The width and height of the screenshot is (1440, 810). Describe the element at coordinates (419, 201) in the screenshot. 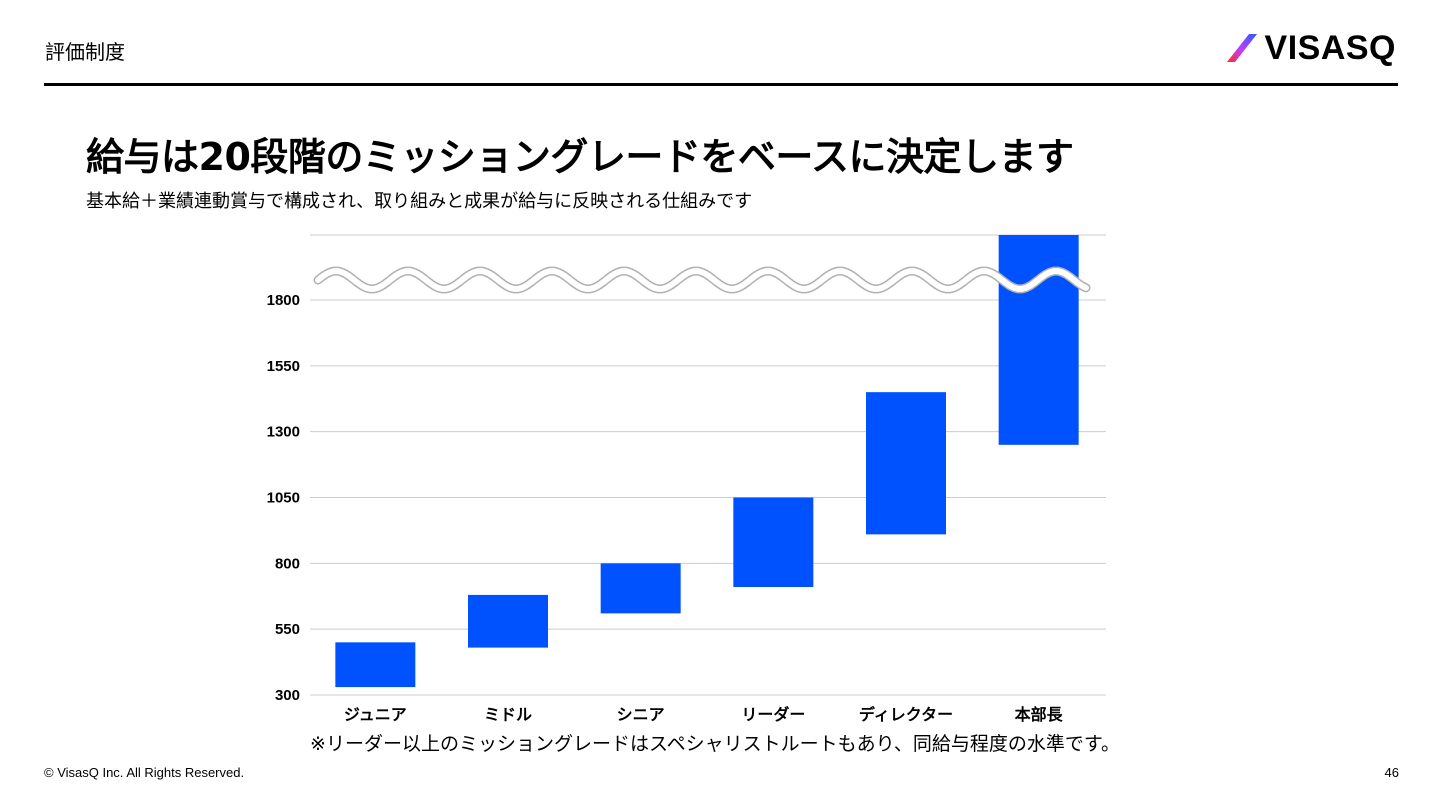

I see `page-subtitle: 基本給＋業績連動賞与で構成され、取り組みと成果が給与に反映される仕組みです` at that location.